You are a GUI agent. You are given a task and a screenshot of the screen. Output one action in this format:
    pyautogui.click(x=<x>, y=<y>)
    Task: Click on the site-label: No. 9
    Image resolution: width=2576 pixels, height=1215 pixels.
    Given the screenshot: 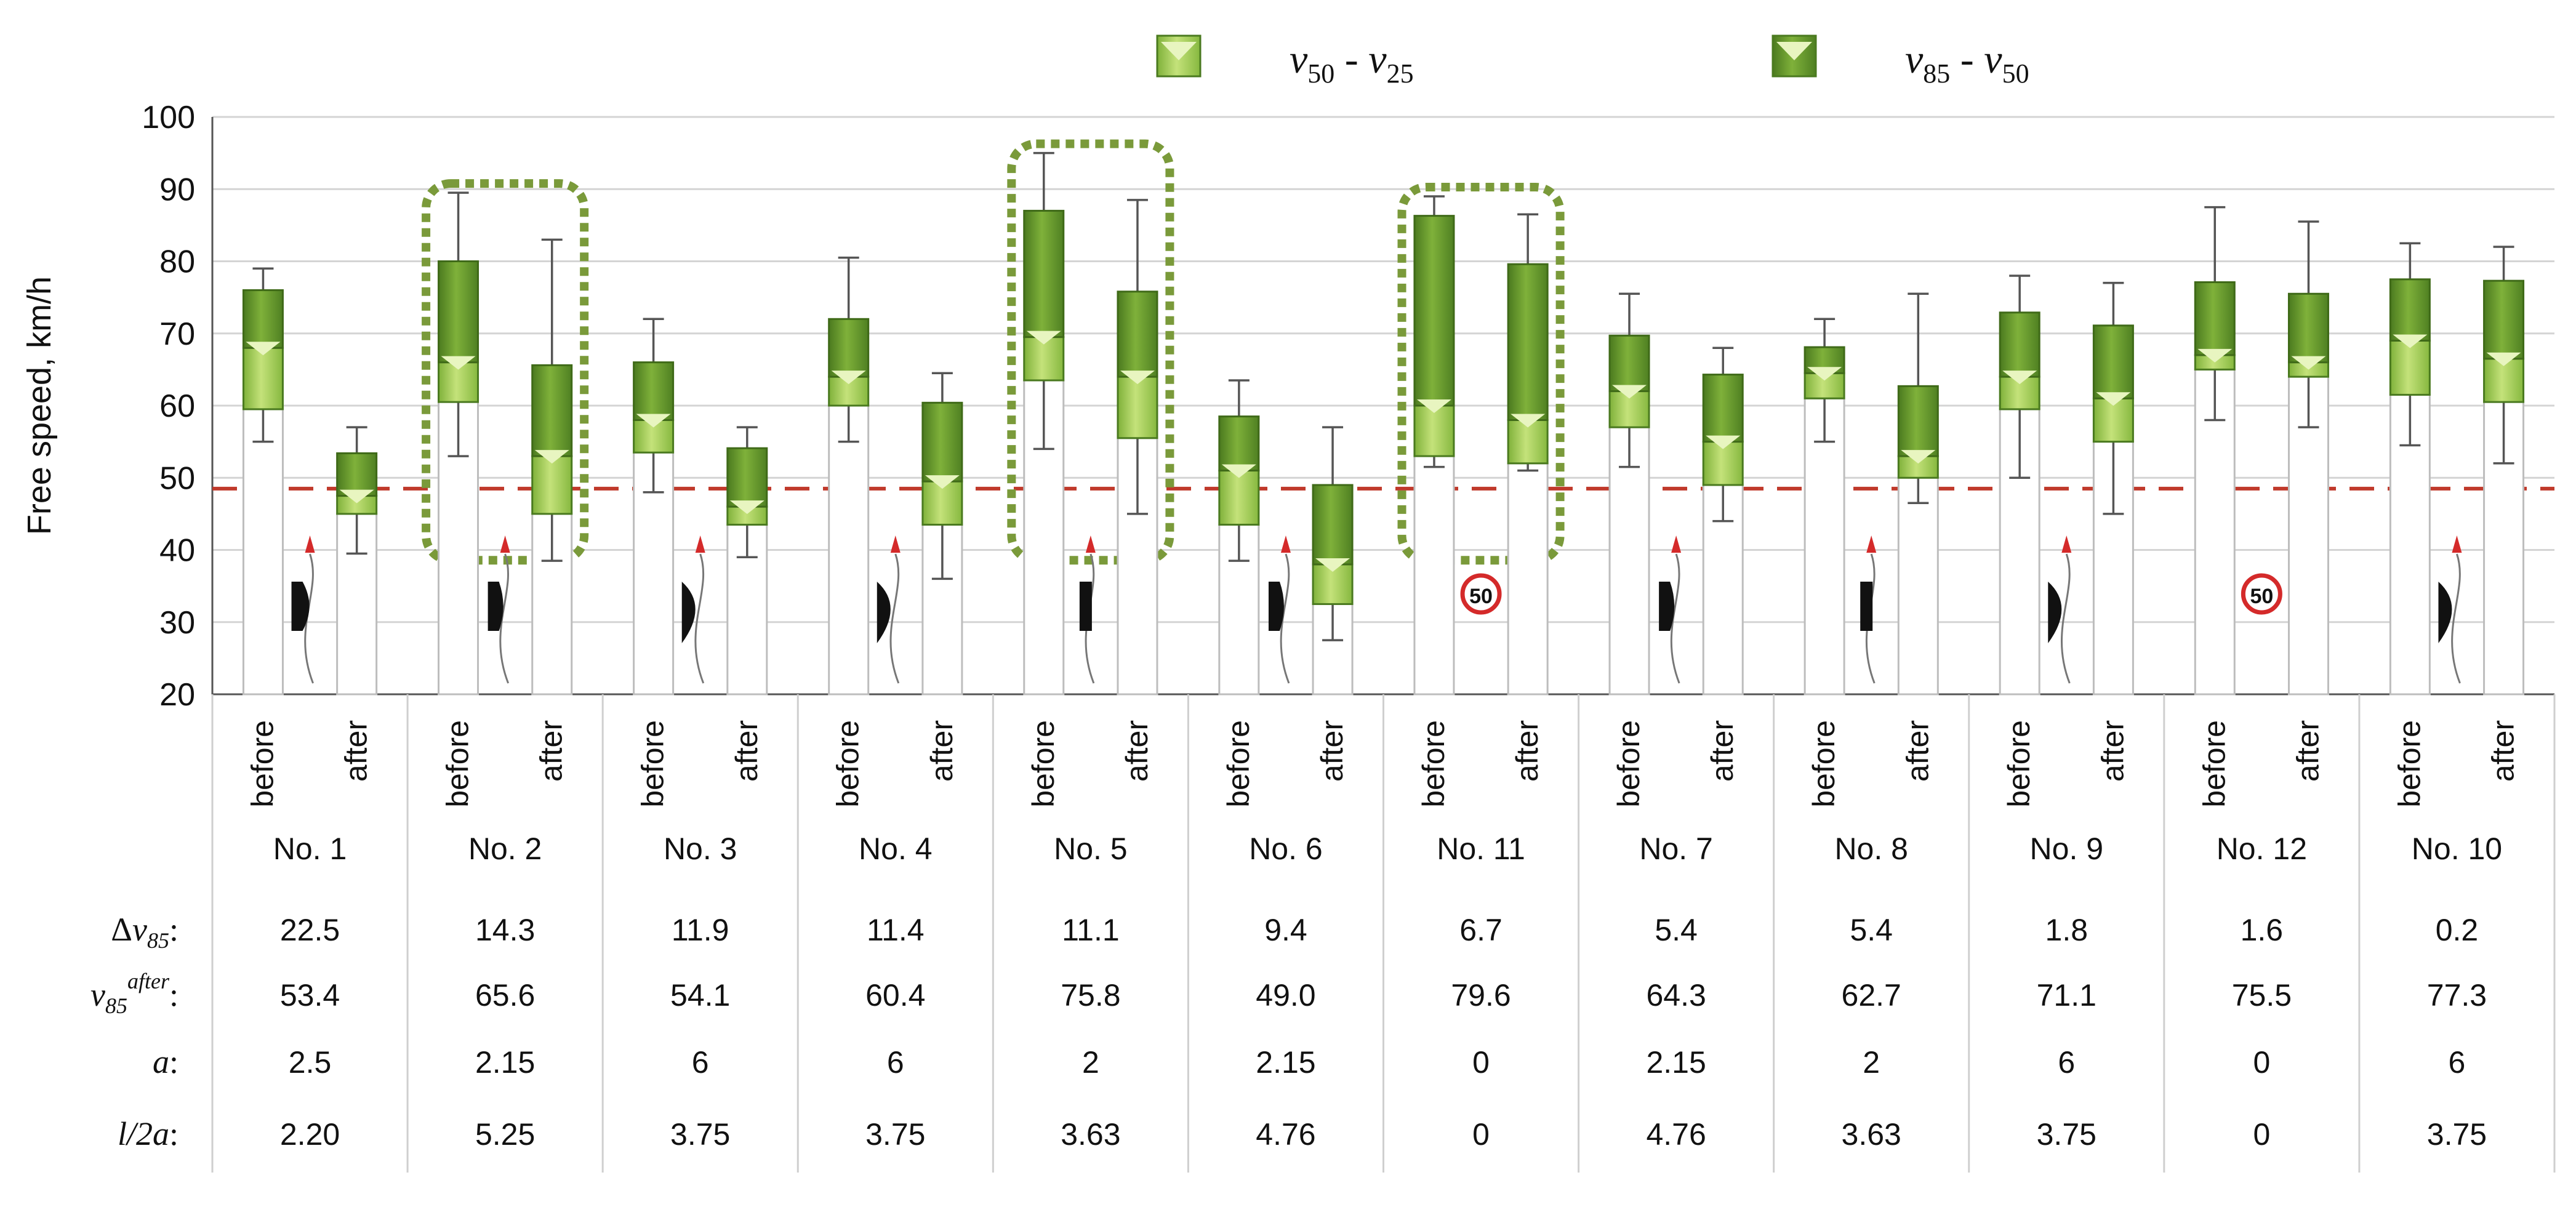 What is the action you would take?
    pyautogui.click(x=2067, y=849)
    